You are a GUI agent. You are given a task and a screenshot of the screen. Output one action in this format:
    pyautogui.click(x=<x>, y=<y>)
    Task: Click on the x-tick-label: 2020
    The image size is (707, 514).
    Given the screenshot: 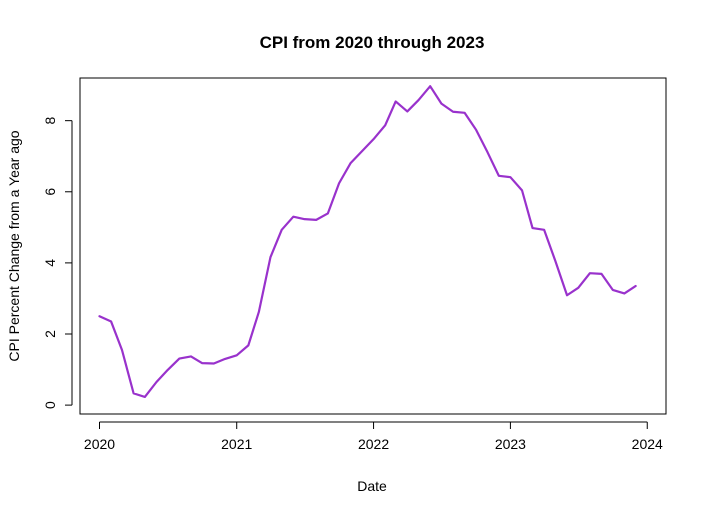 What is the action you would take?
    pyautogui.click(x=99, y=444)
    